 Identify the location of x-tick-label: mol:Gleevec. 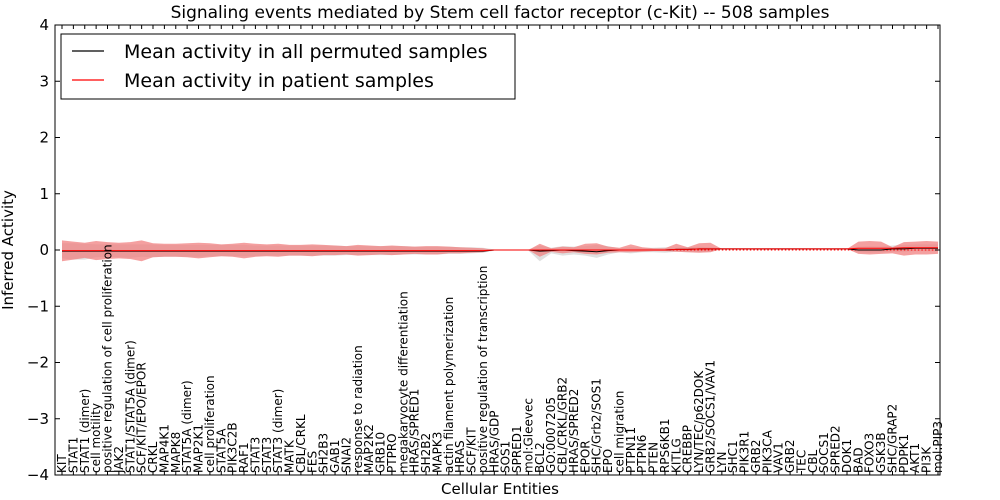
(528, 435).